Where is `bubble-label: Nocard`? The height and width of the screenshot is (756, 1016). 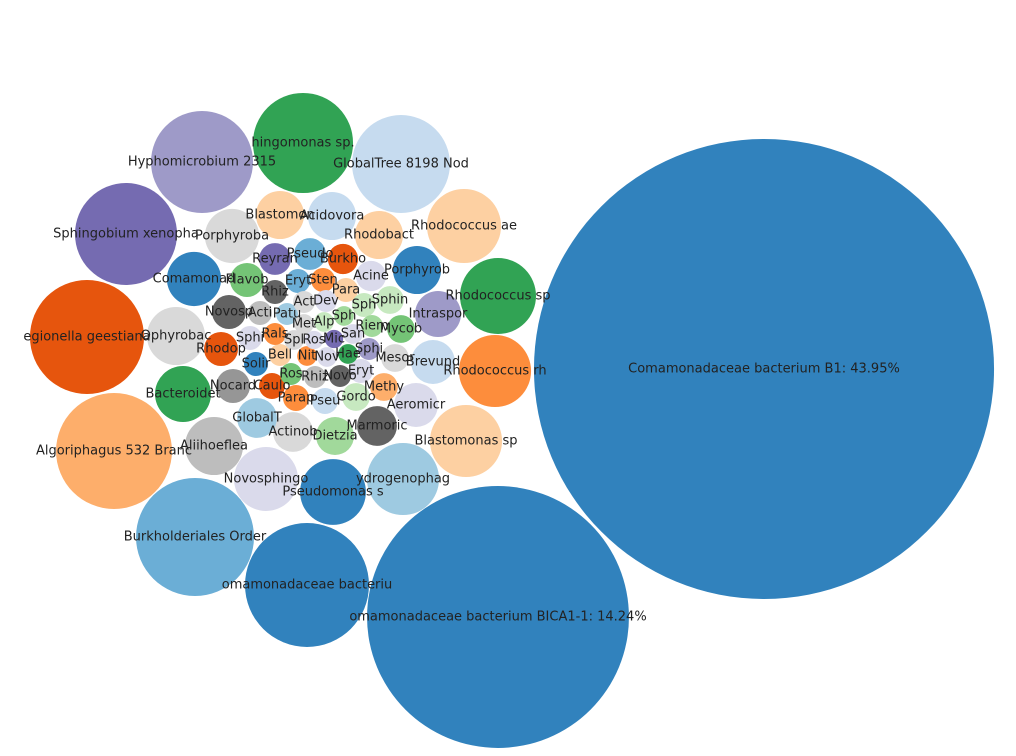
bubble-label: Nocard is located at coordinates (233, 386).